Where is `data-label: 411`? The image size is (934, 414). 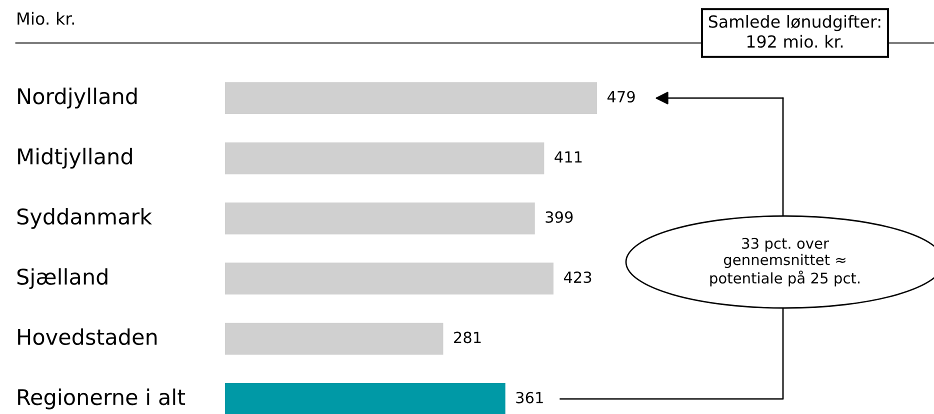 data-label: 411 is located at coordinates (568, 156).